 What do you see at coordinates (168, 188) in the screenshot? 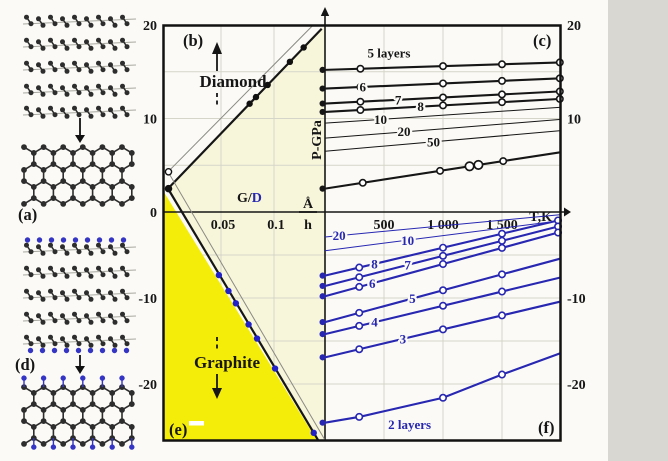
I see `filled-axis-point` at bounding box center [168, 188].